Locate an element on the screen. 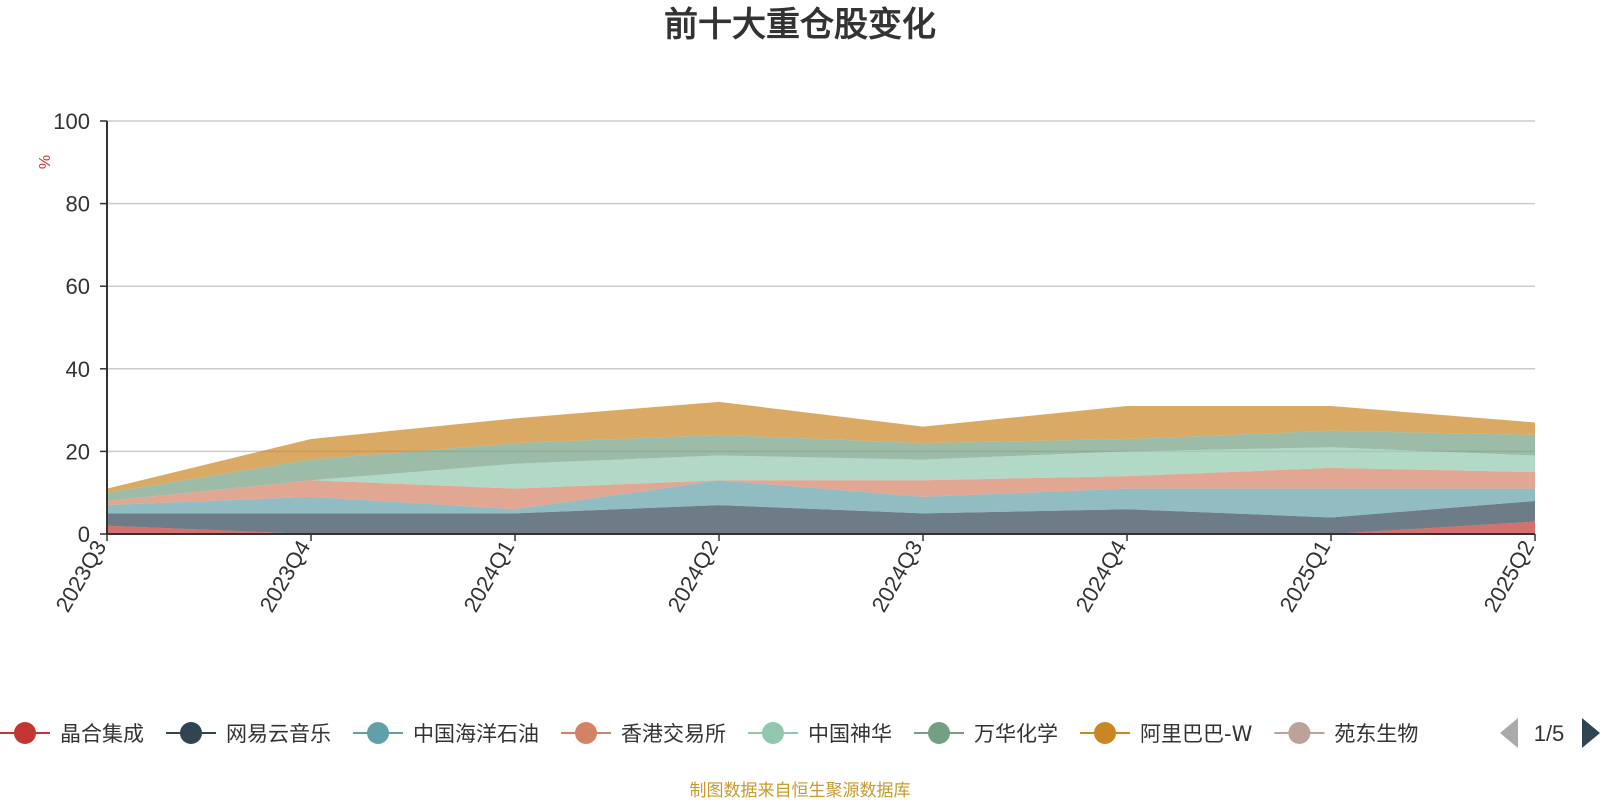 The image size is (1600, 800). legend-label: 网易云音乐 is located at coordinates (278, 734).